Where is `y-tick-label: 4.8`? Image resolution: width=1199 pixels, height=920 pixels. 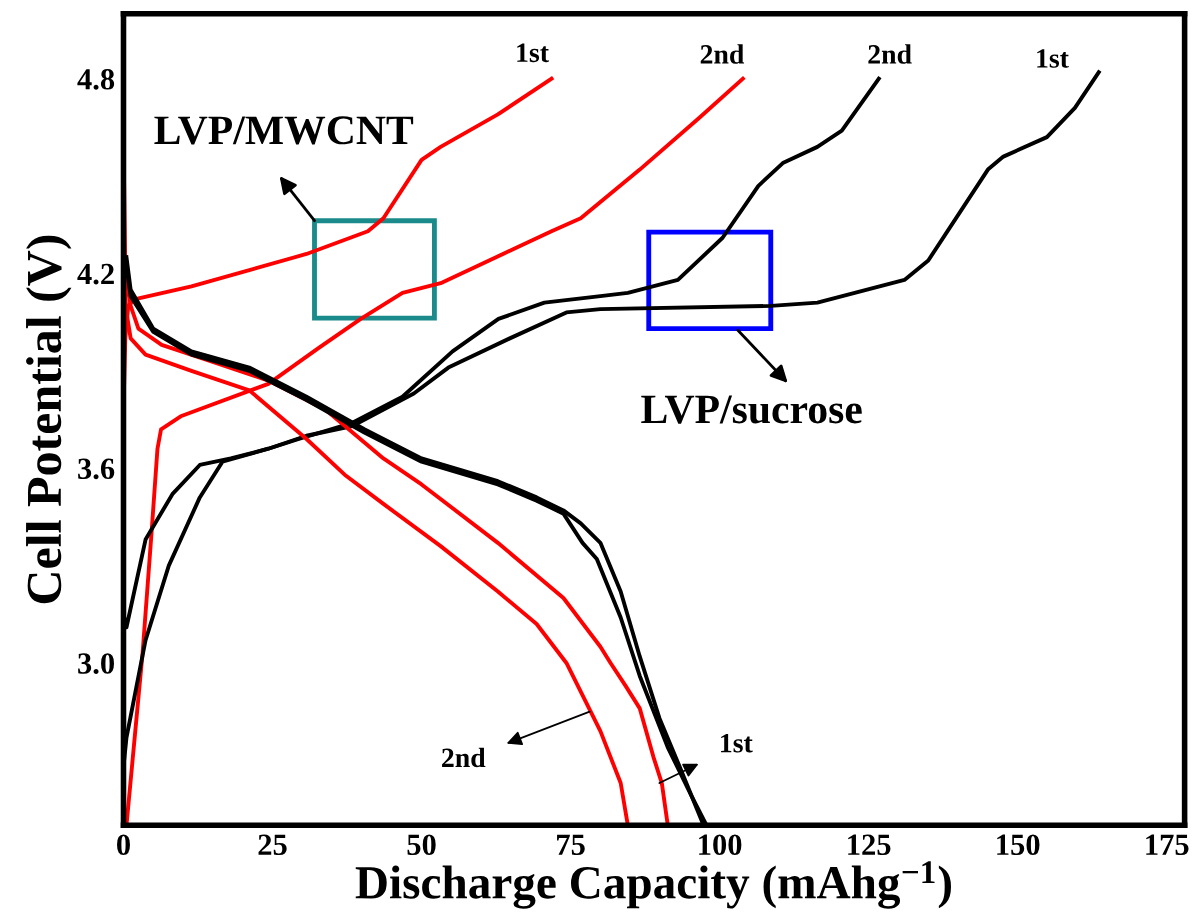 y-tick-label: 4.8 is located at coordinates (96, 79).